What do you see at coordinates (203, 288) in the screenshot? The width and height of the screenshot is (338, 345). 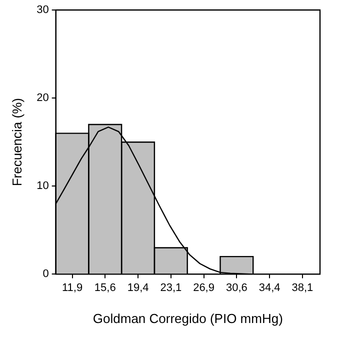 I see `x-tick-label: 26,9` at bounding box center [203, 288].